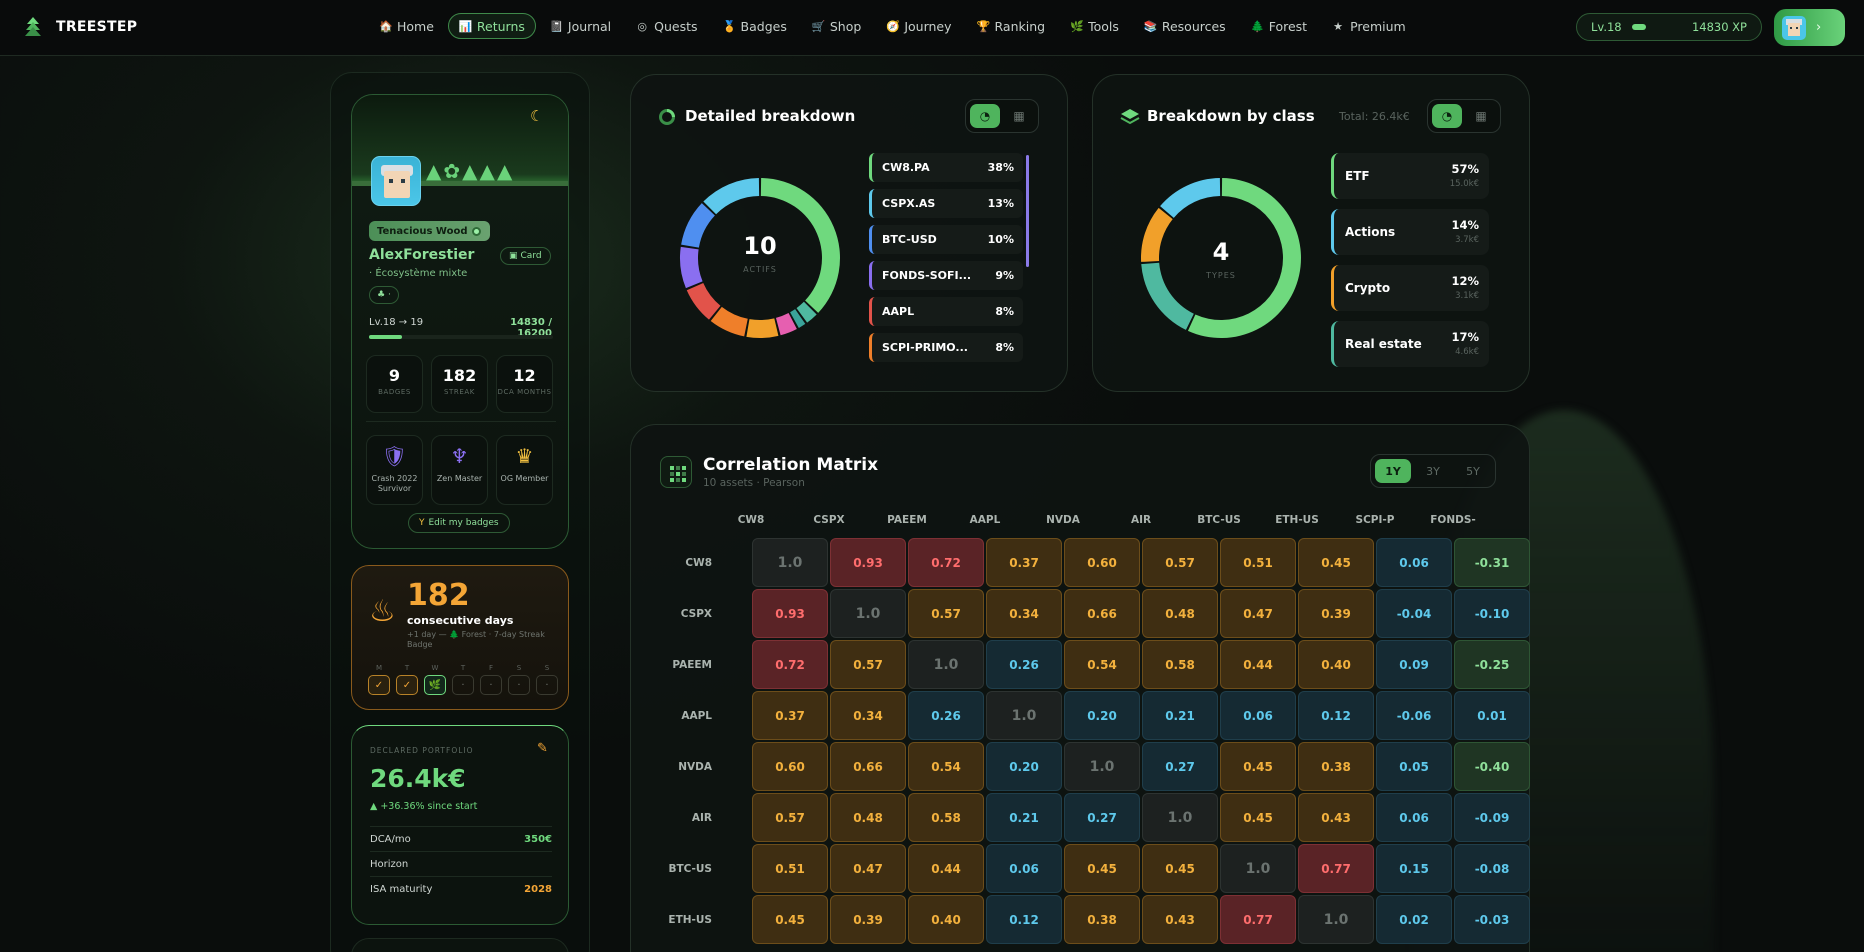  I want to click on avatar, so click(396, 181).